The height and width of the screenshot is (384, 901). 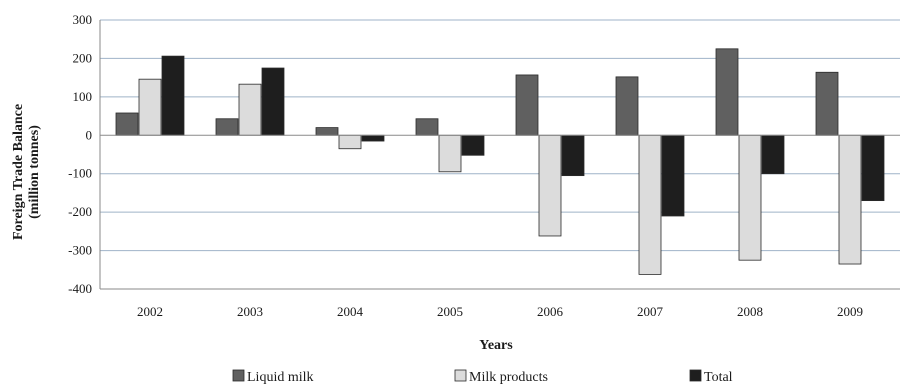 What do you see at coordinates (18, 172) in the screenshot?
I see `y-axis-title-line1: Foreign Trade Balance` at bounding box center [18, 172].